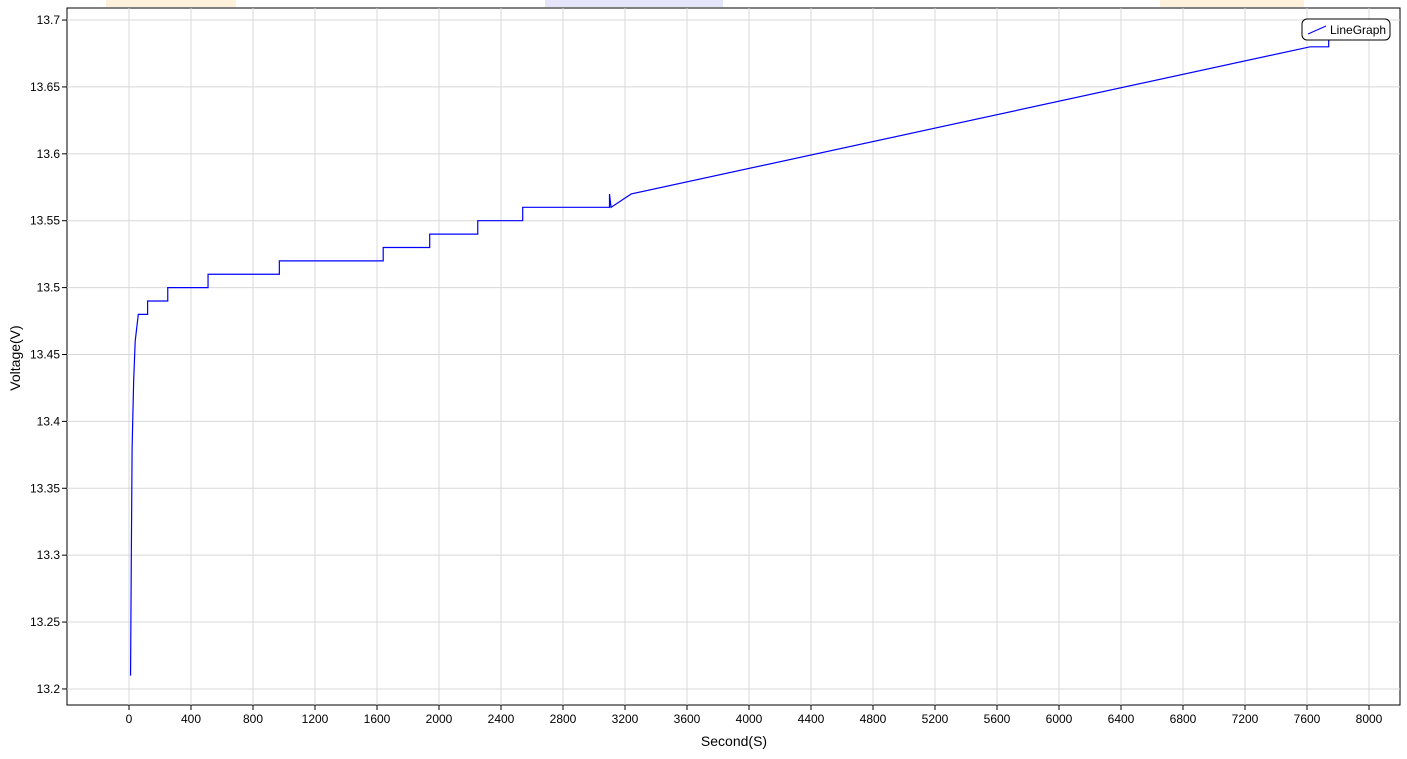  What do you see at coordinates (439, 719) in the screenshot?
I see `x-tick-label: 2000` at bounding box center [439, 719].